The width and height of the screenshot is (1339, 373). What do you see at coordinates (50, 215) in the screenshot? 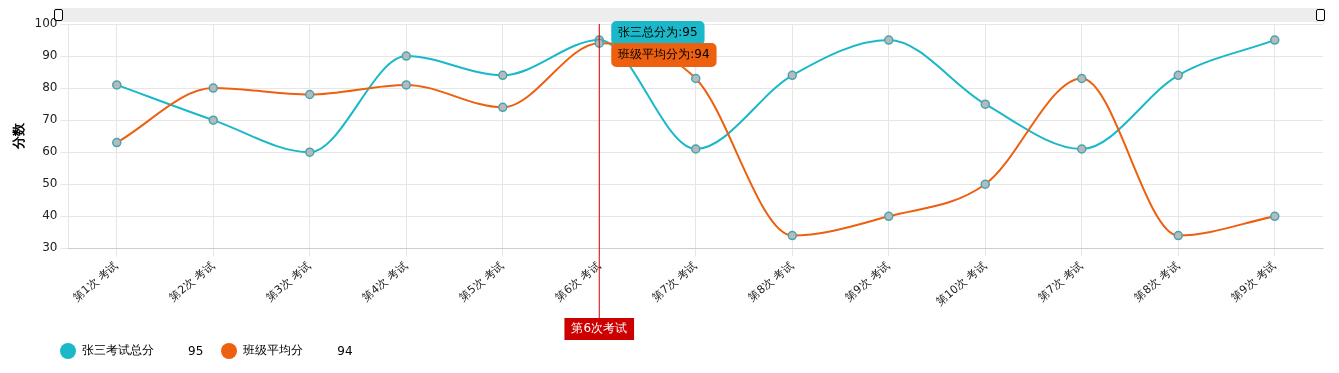
I see `y-tick-label: 40` at bounding box center [50, 215].